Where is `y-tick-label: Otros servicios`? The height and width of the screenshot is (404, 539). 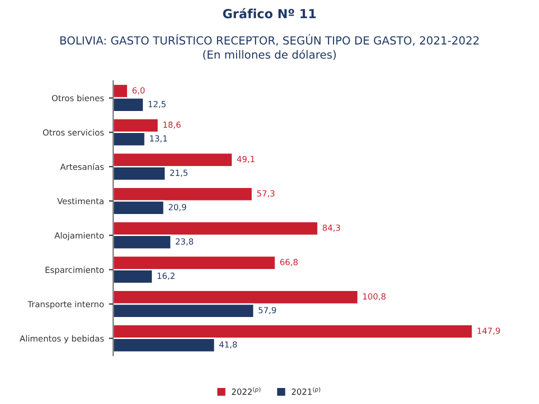 y-tick-label: Otros servicios is located at coordinates (73, 132).